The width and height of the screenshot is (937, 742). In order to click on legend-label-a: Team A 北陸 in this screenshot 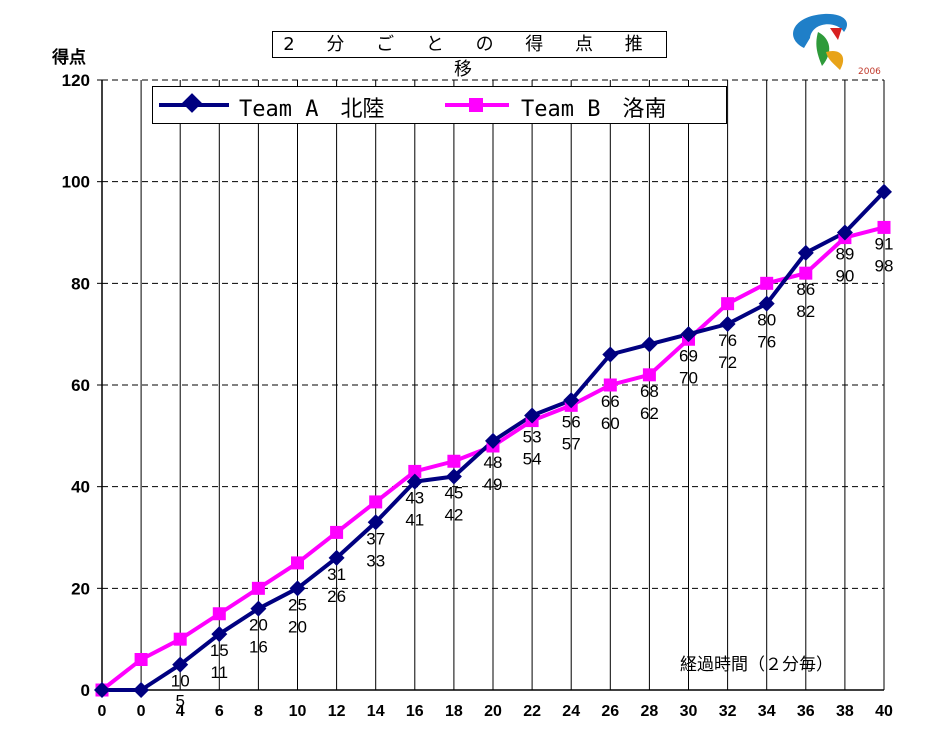, I will do `click(312, 109)`.